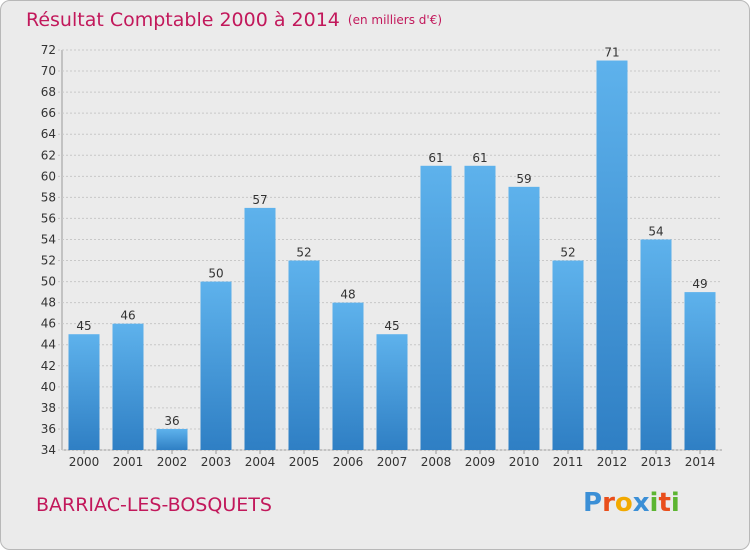 This screenshot has width=750, height=550. Describe the element at coordinates (127, 316) in the screenshot. I see `bar-value-label: 46` at that location.